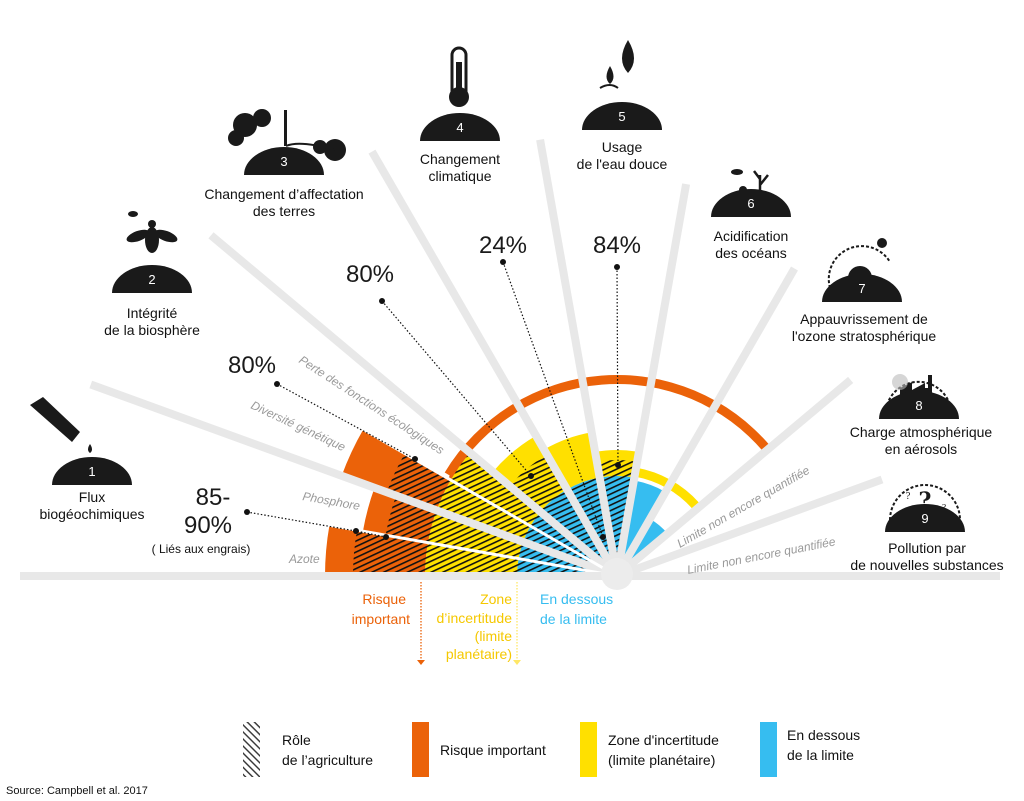  Describe the element at coordinates (622, 147) in the screenshot. I see `boundary-label: Usage` at that location.